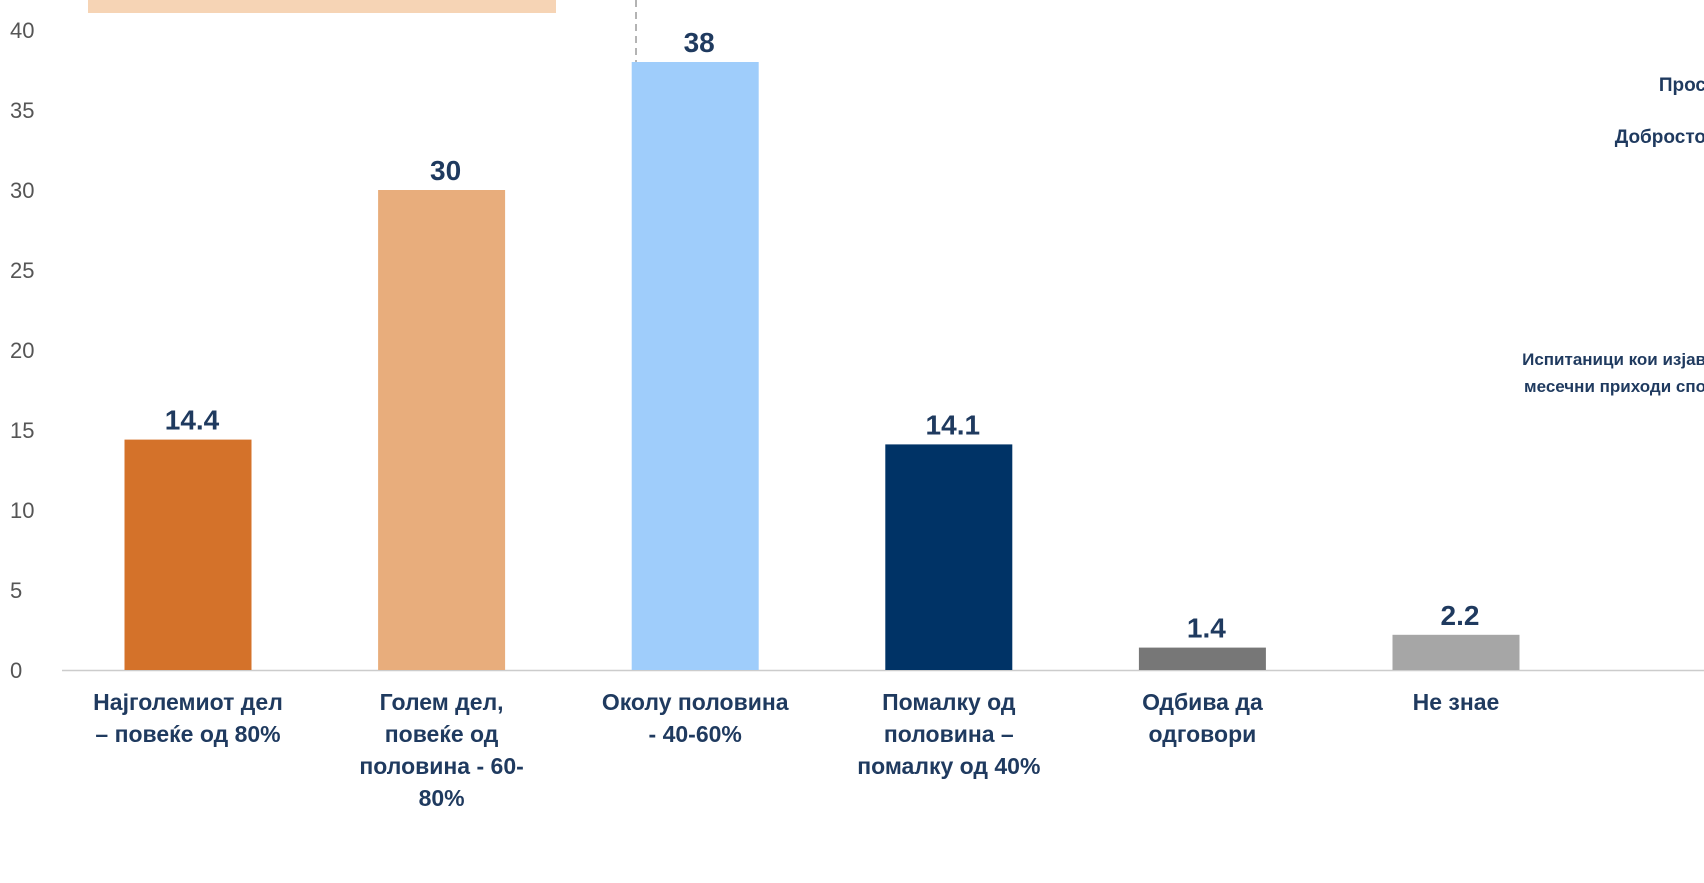 This screenshot has height=883, width=1704. I want to click on y-tick-label: 25, so click(22, 270).